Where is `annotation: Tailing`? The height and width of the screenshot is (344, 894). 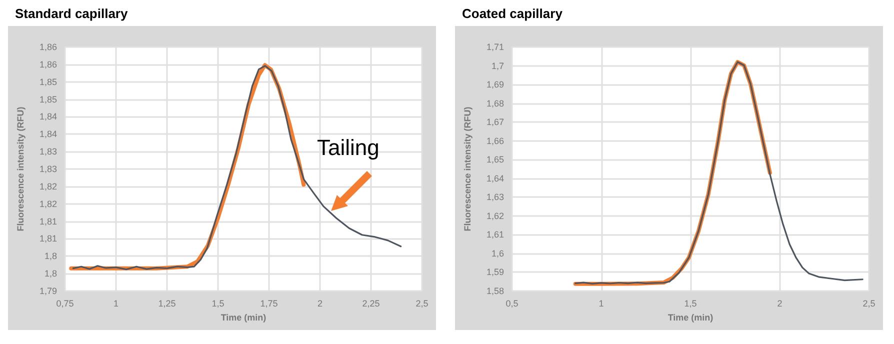
annotation: Tailing is located at coordinates (348, 148).